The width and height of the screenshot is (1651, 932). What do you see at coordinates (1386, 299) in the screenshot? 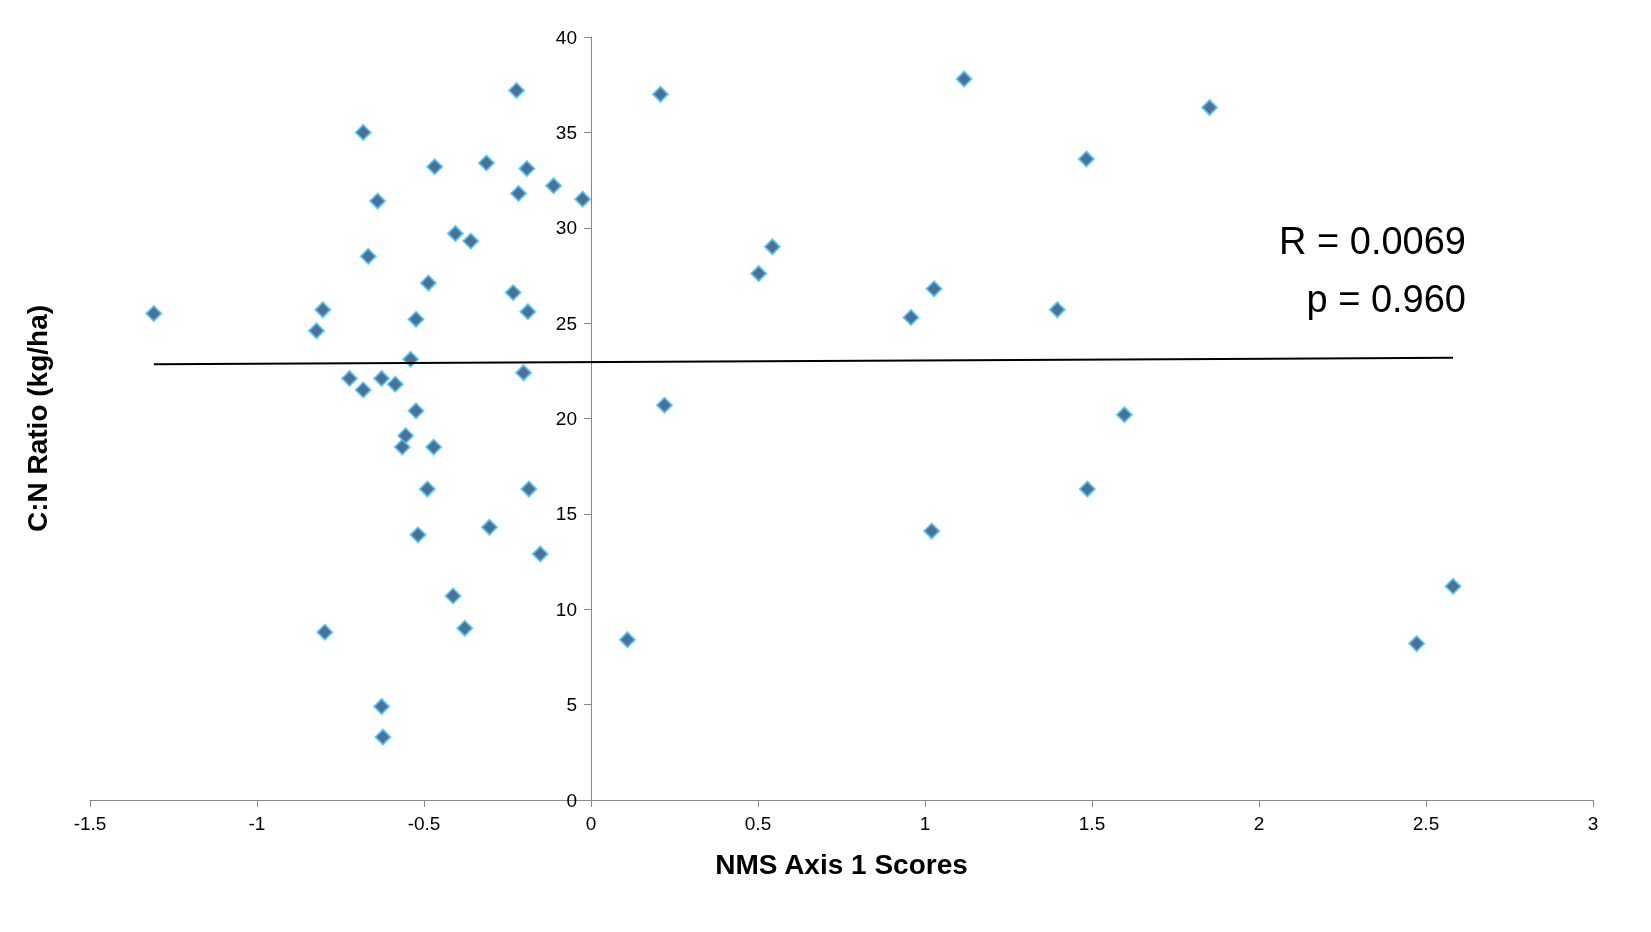
I see `annotation: p = 0.960` at bounding box center [1386, 299].